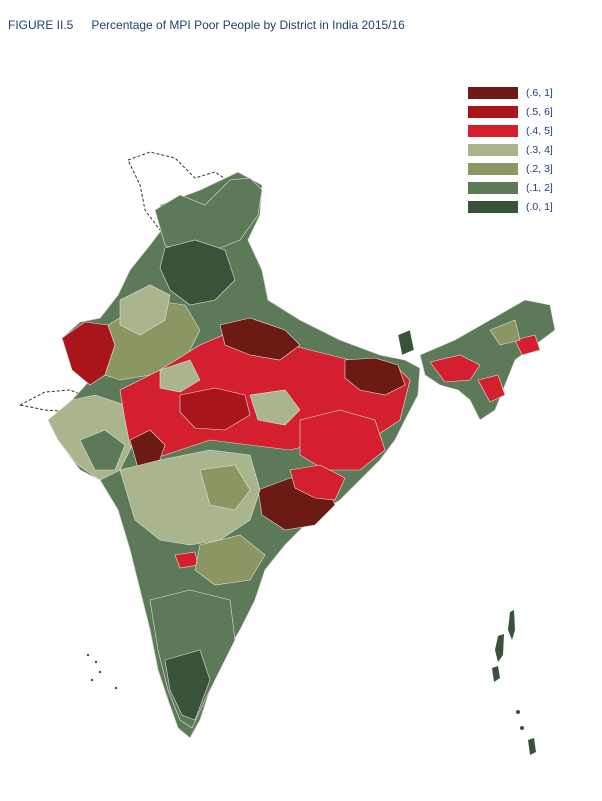 The height and width of the screenshot is (801, 602). What do you see at coordinates (539, 149) in the screenshot?
I see `legend-label: (.3, 4]` at bounding box center [539, 149].